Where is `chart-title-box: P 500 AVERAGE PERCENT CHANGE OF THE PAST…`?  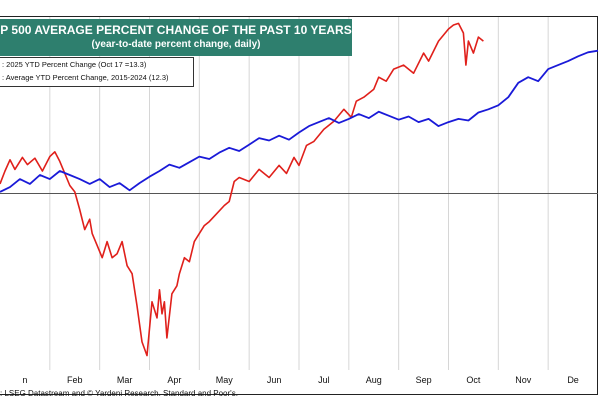 chart-title-box: P 500 AVERAGE PERCENT CHANGE OF THE PAST… is located at coordinates (176, 37).